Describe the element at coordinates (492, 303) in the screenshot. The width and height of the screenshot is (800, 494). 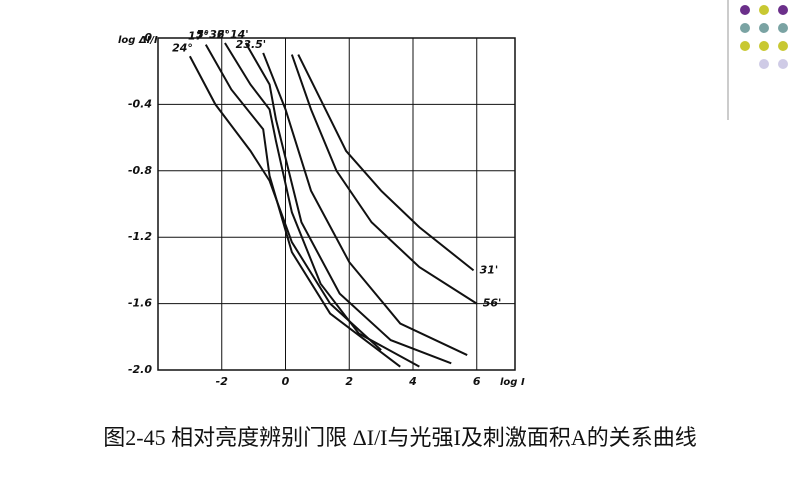
I see `curve-label: 56'` at that location.